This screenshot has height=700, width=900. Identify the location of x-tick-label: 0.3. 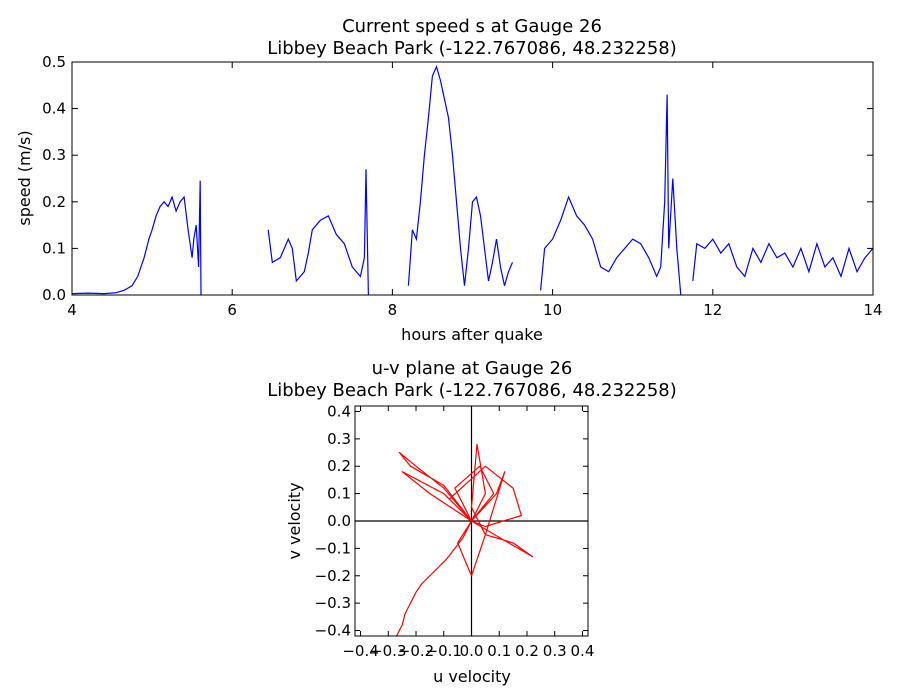
(555, 651).